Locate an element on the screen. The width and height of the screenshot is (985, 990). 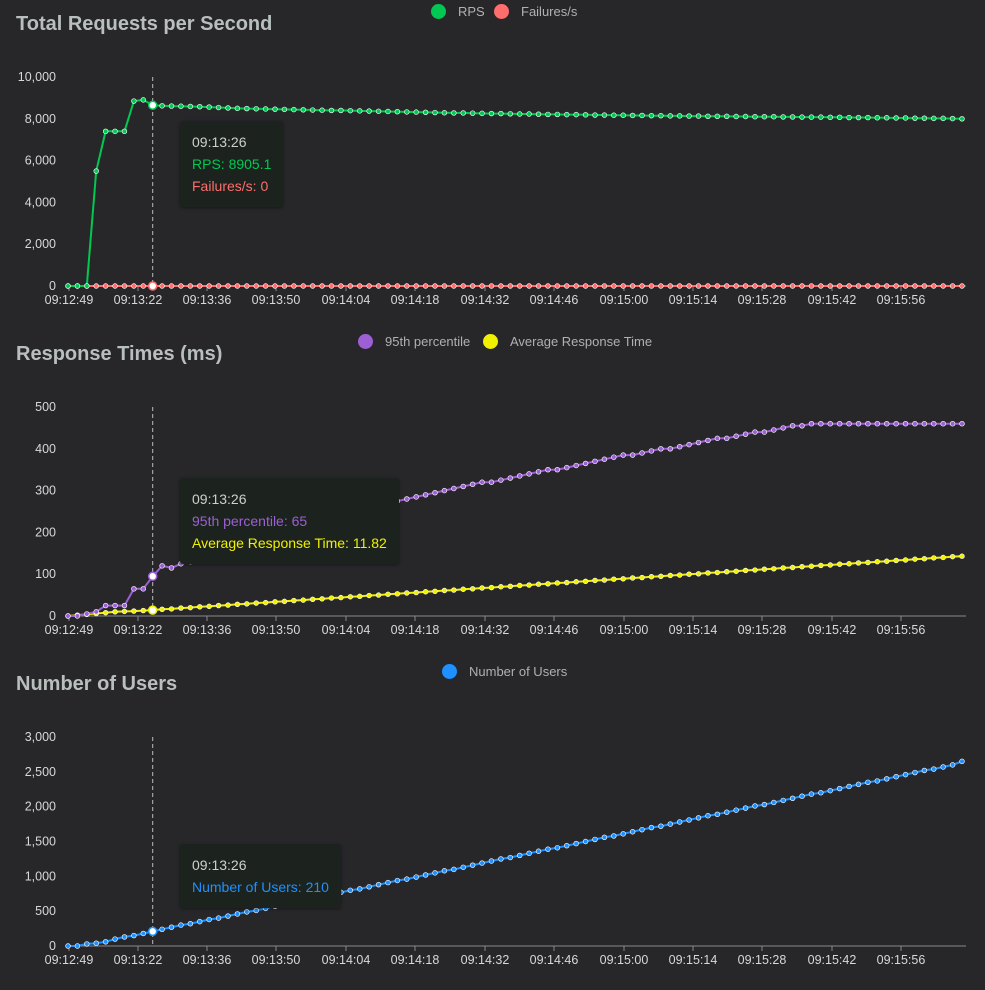
legend-label-avg: Average Response Time is located at coordinates (581, 341).